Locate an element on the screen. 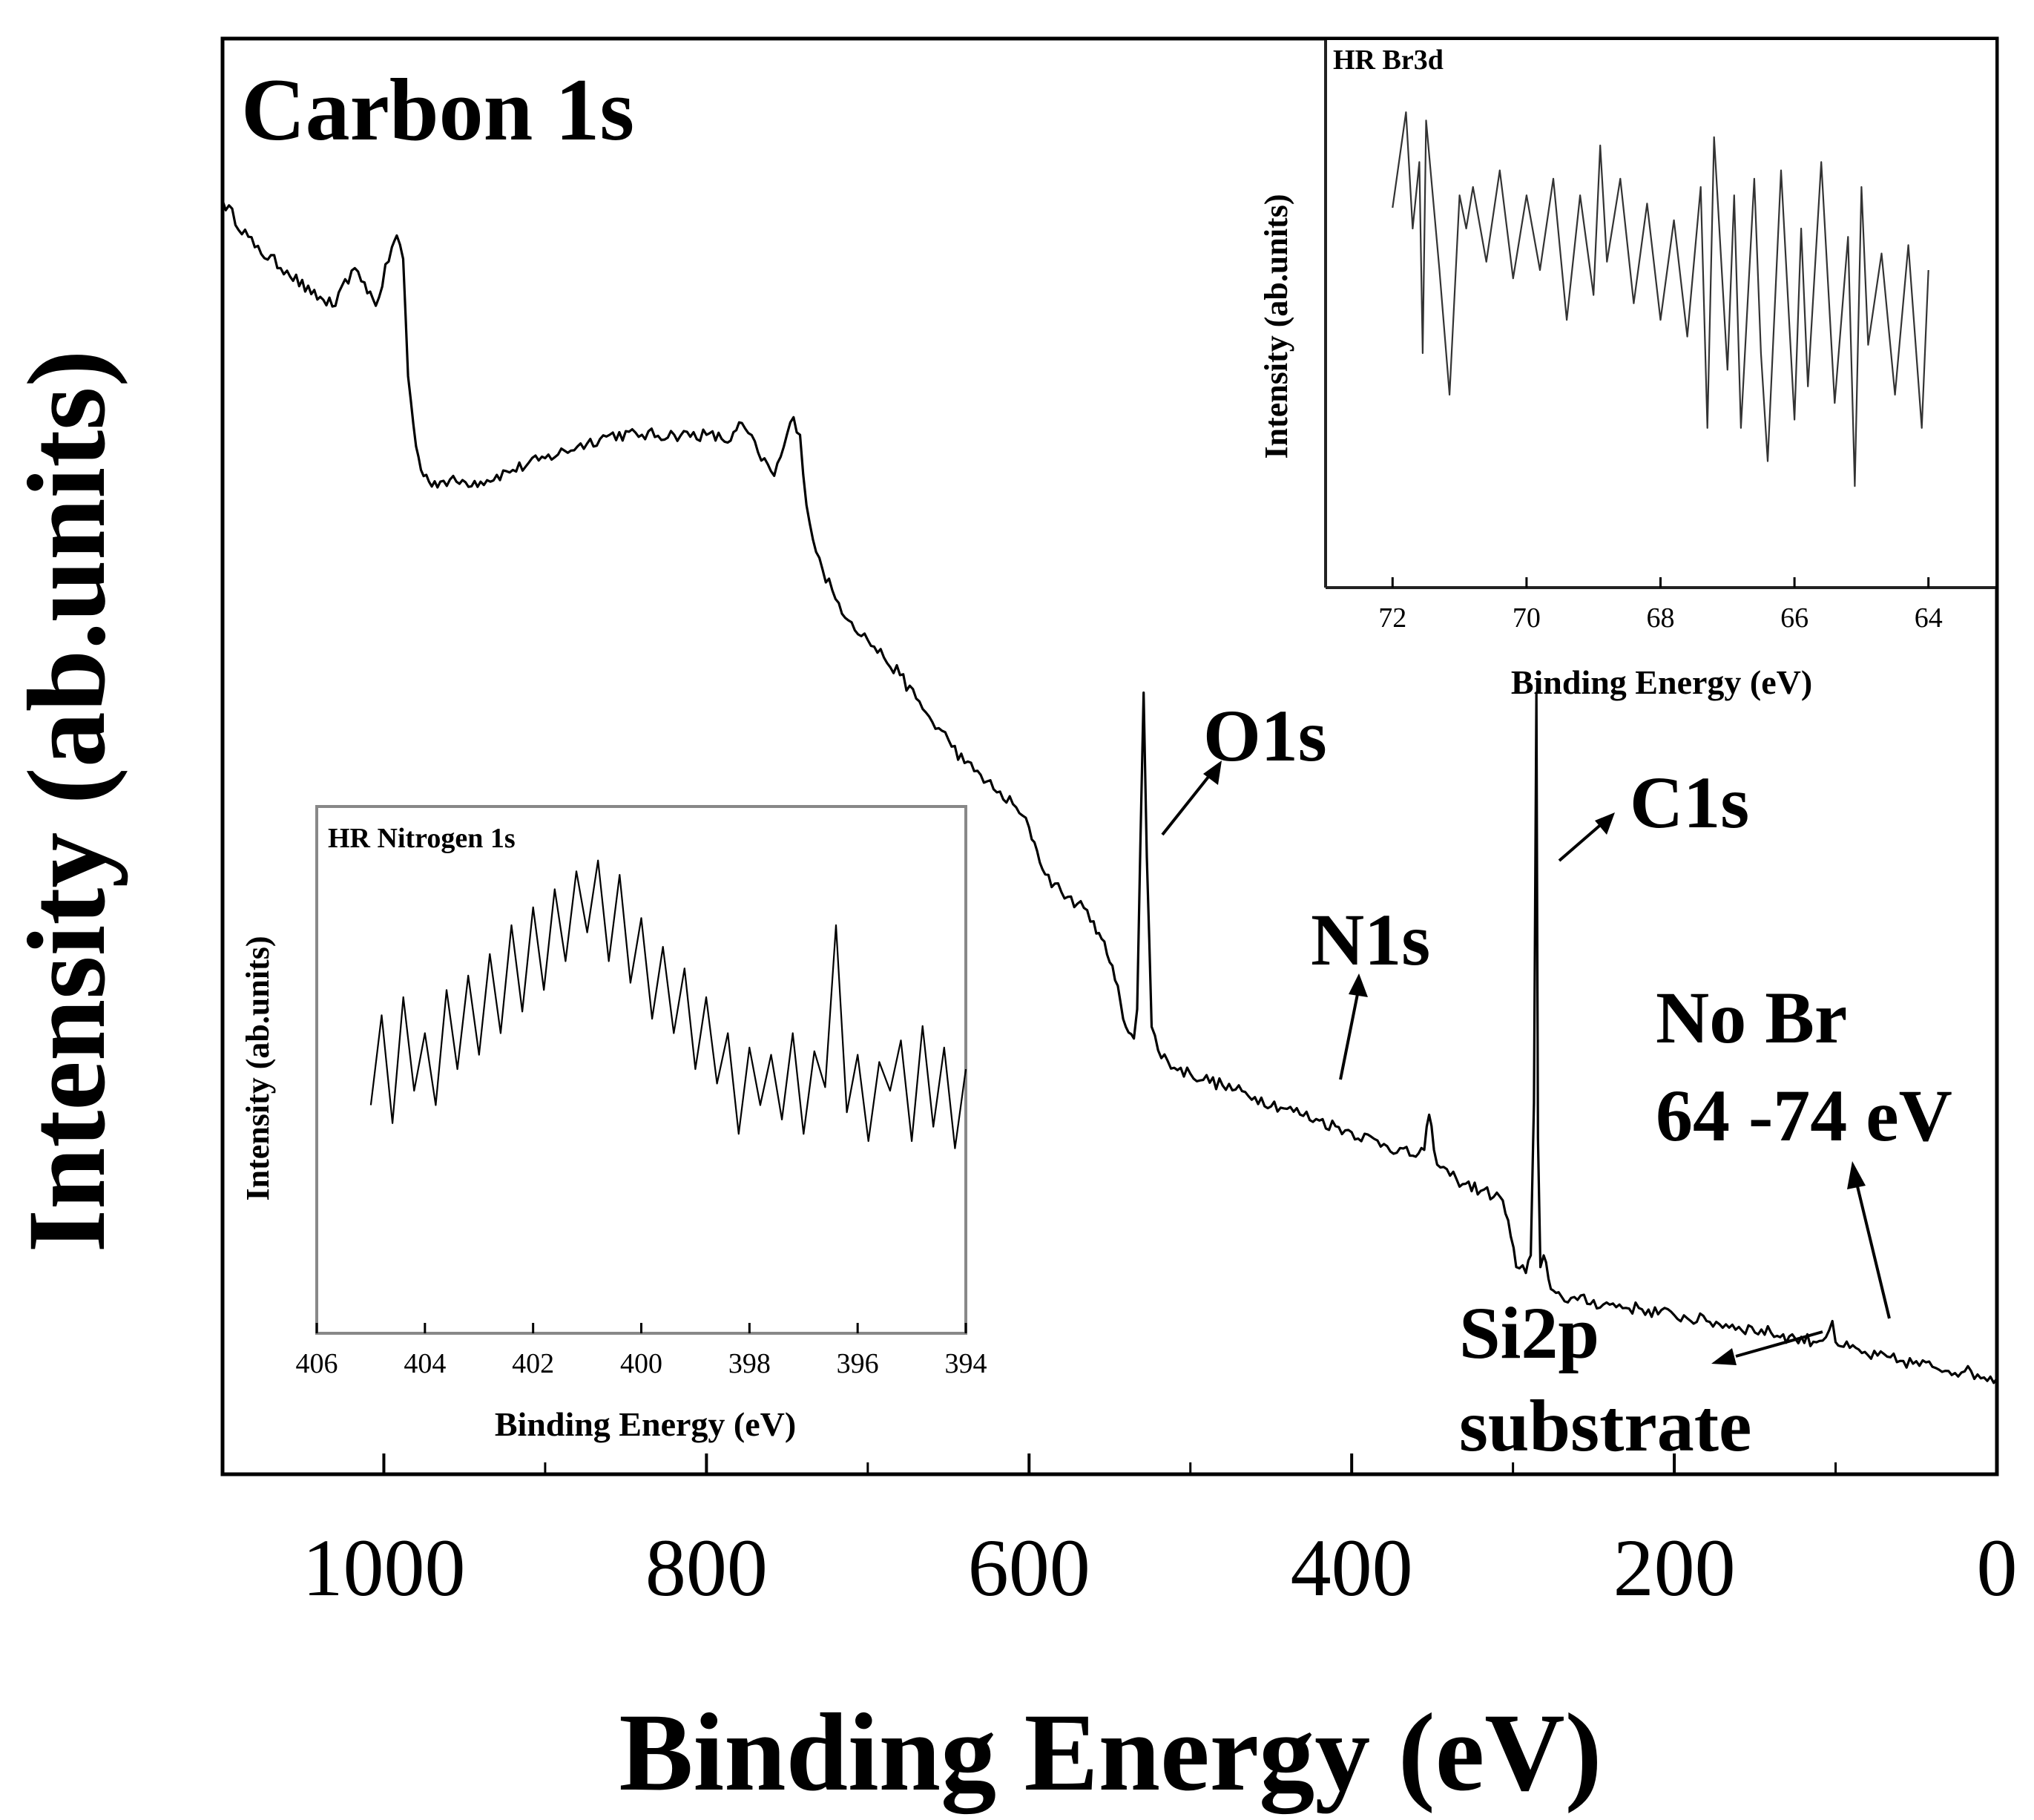 This screenshot has width=2034, height=1820. inset-n1s-x-axis-label: Binding Energy (eV) is located at coordinates (645, 1424).